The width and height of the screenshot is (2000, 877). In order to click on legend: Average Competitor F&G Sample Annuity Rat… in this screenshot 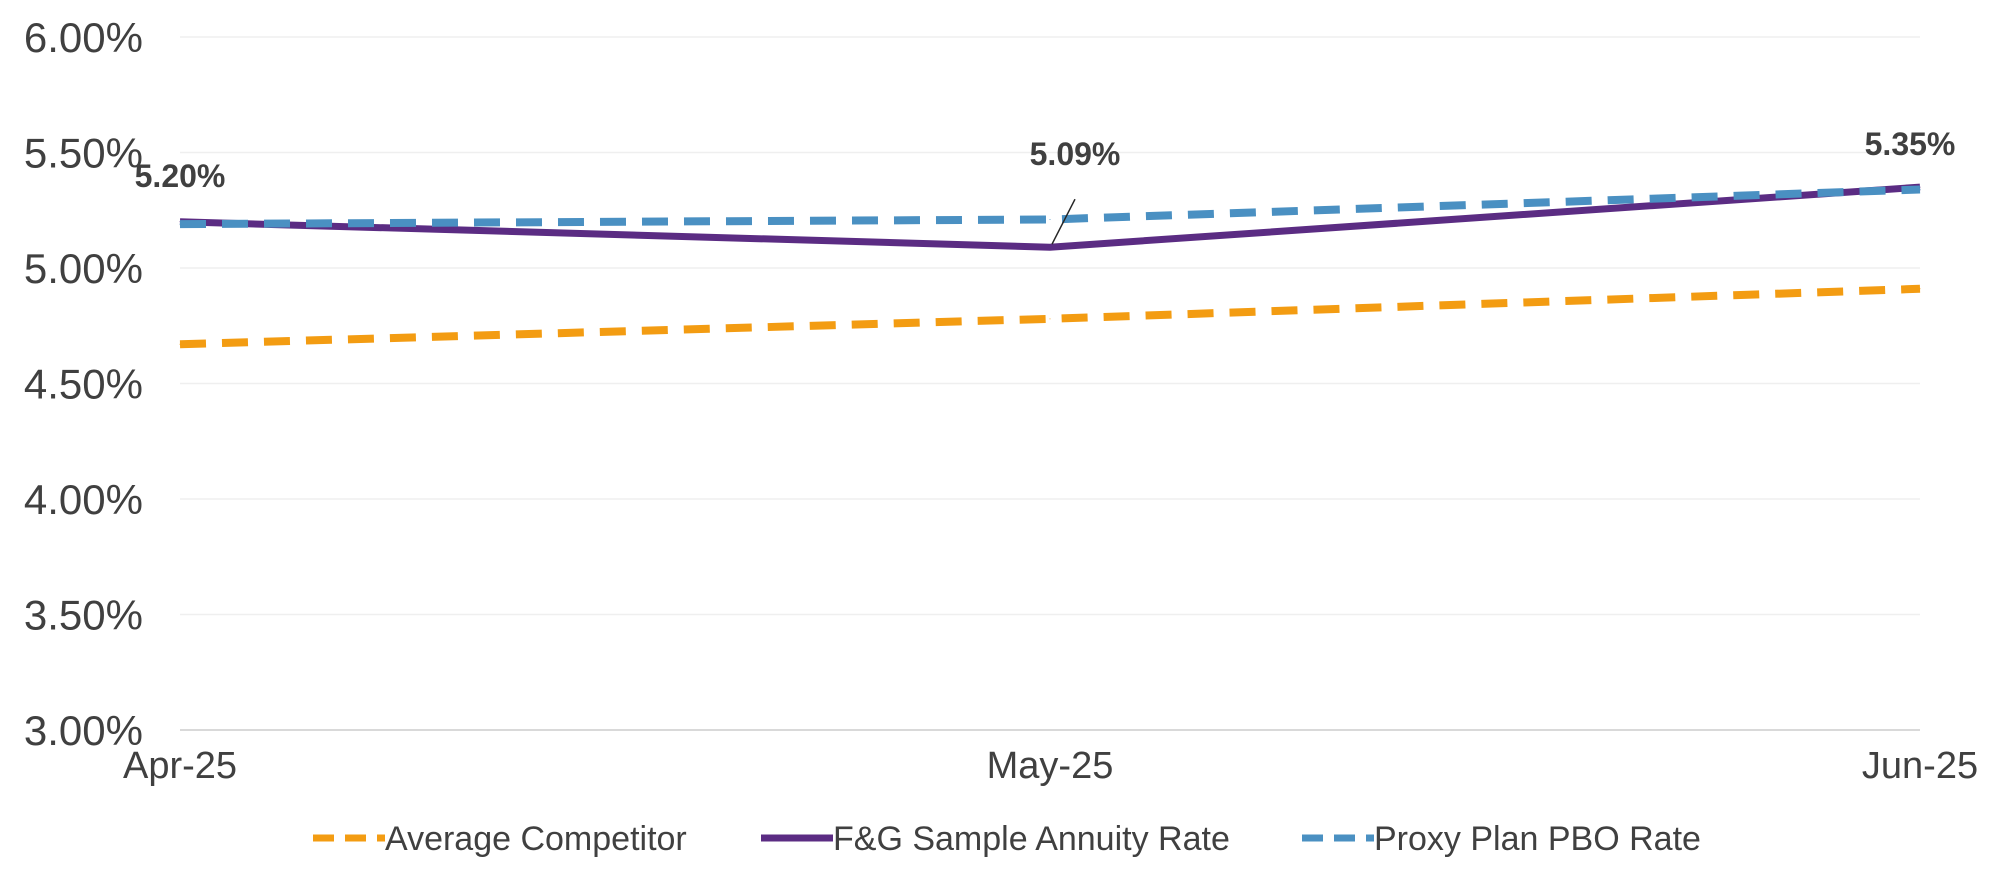, I will do `click(1007, 839)`.